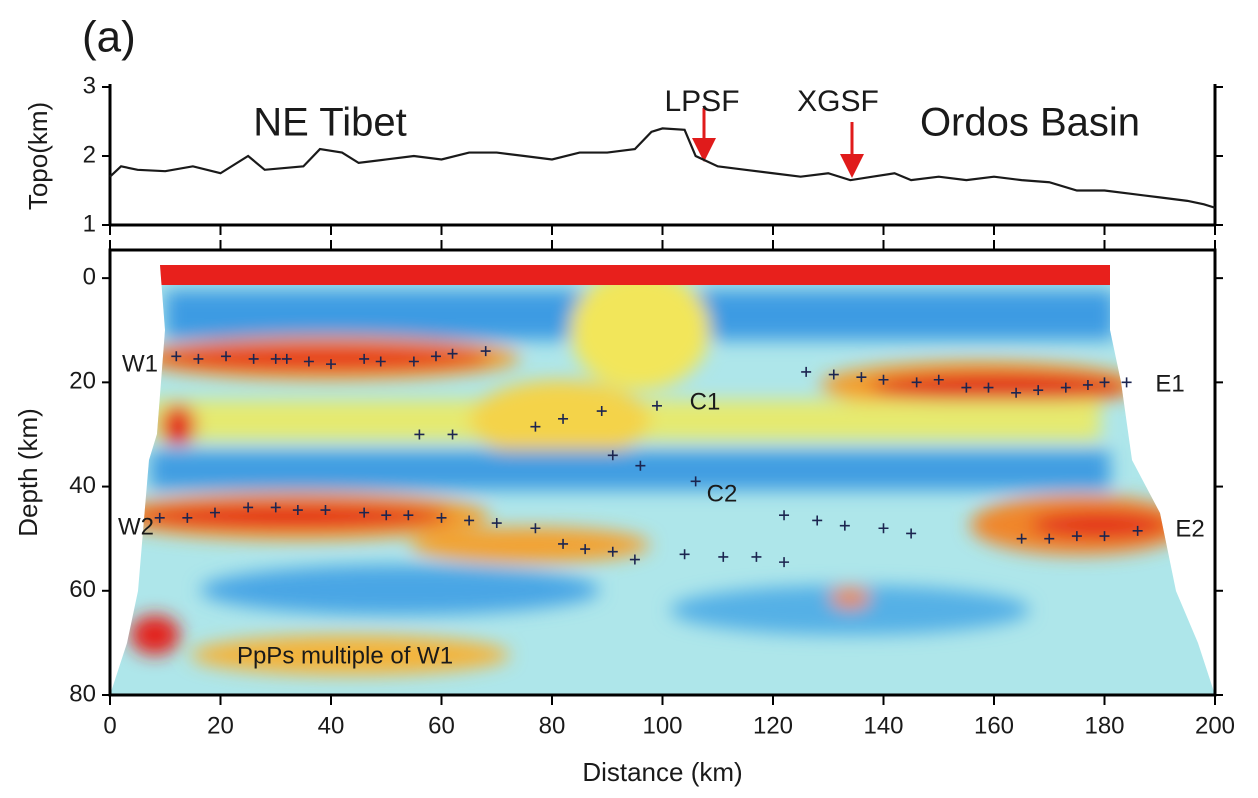 The image size is (1258, 798). What do you see at coordinates (136, 526) in the screenshot?
I see `annotation: W2` at bounding box center [136, 526].